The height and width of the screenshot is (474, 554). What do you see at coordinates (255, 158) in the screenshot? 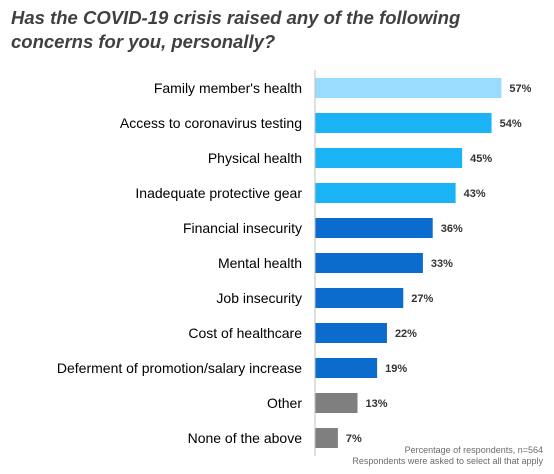
I see `category-label: Physical health` at bounding box center [255, 158].